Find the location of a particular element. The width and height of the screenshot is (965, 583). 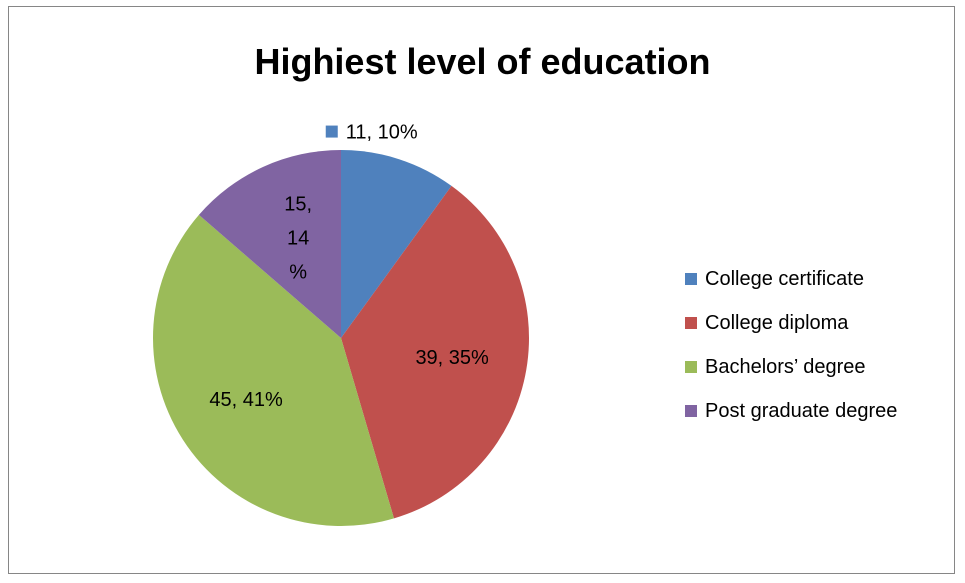

pie-slice-post-graduate-degree is located at coordinates (269, 244).